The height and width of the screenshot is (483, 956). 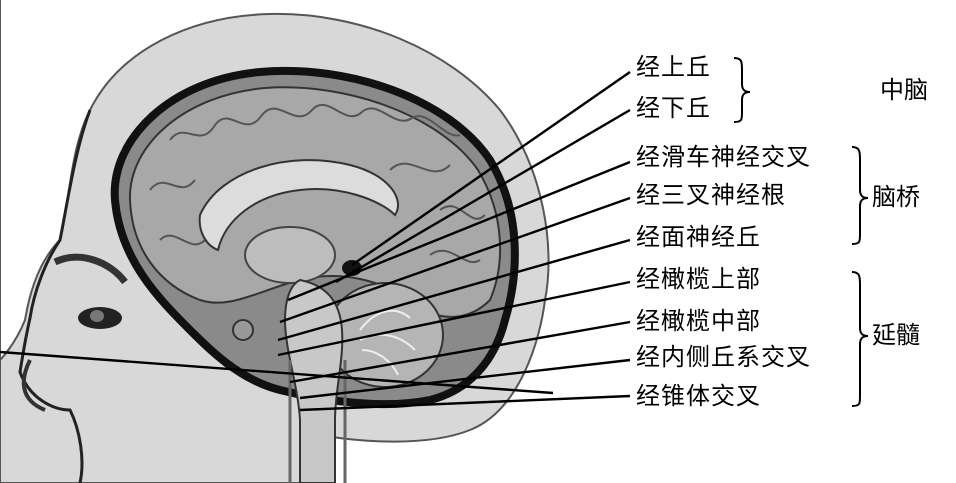 I want to click on label-trochlear-decussation: 经滑车神经交叉, so click(x=723, y=157).